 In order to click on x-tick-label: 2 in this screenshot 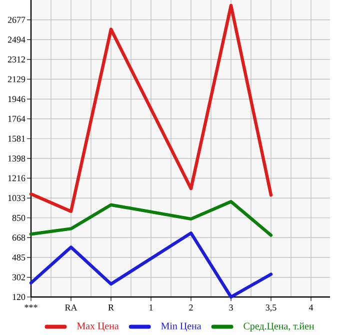, I will do `click(191, 307)`.